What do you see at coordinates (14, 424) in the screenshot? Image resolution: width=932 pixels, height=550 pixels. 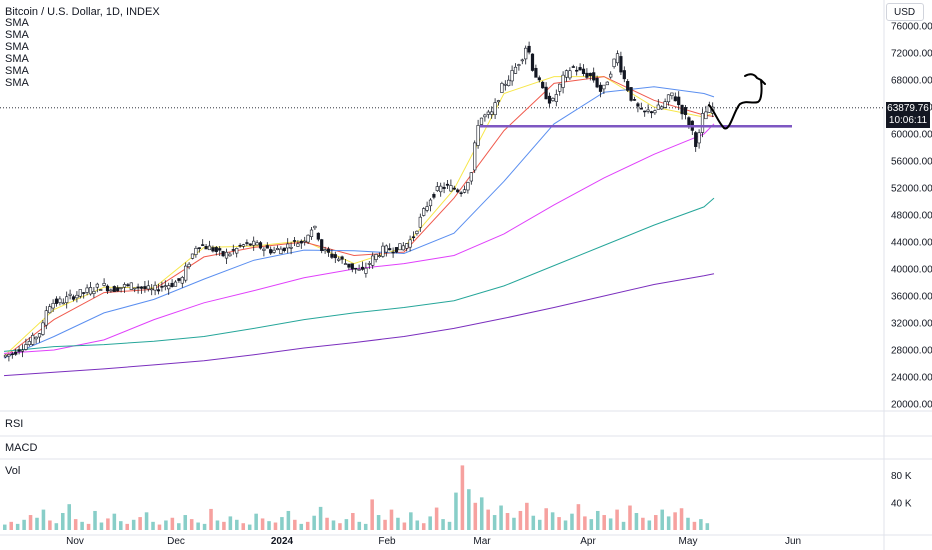 I see `rsi-pane-label: RSI` at bounding box center [14, 424].